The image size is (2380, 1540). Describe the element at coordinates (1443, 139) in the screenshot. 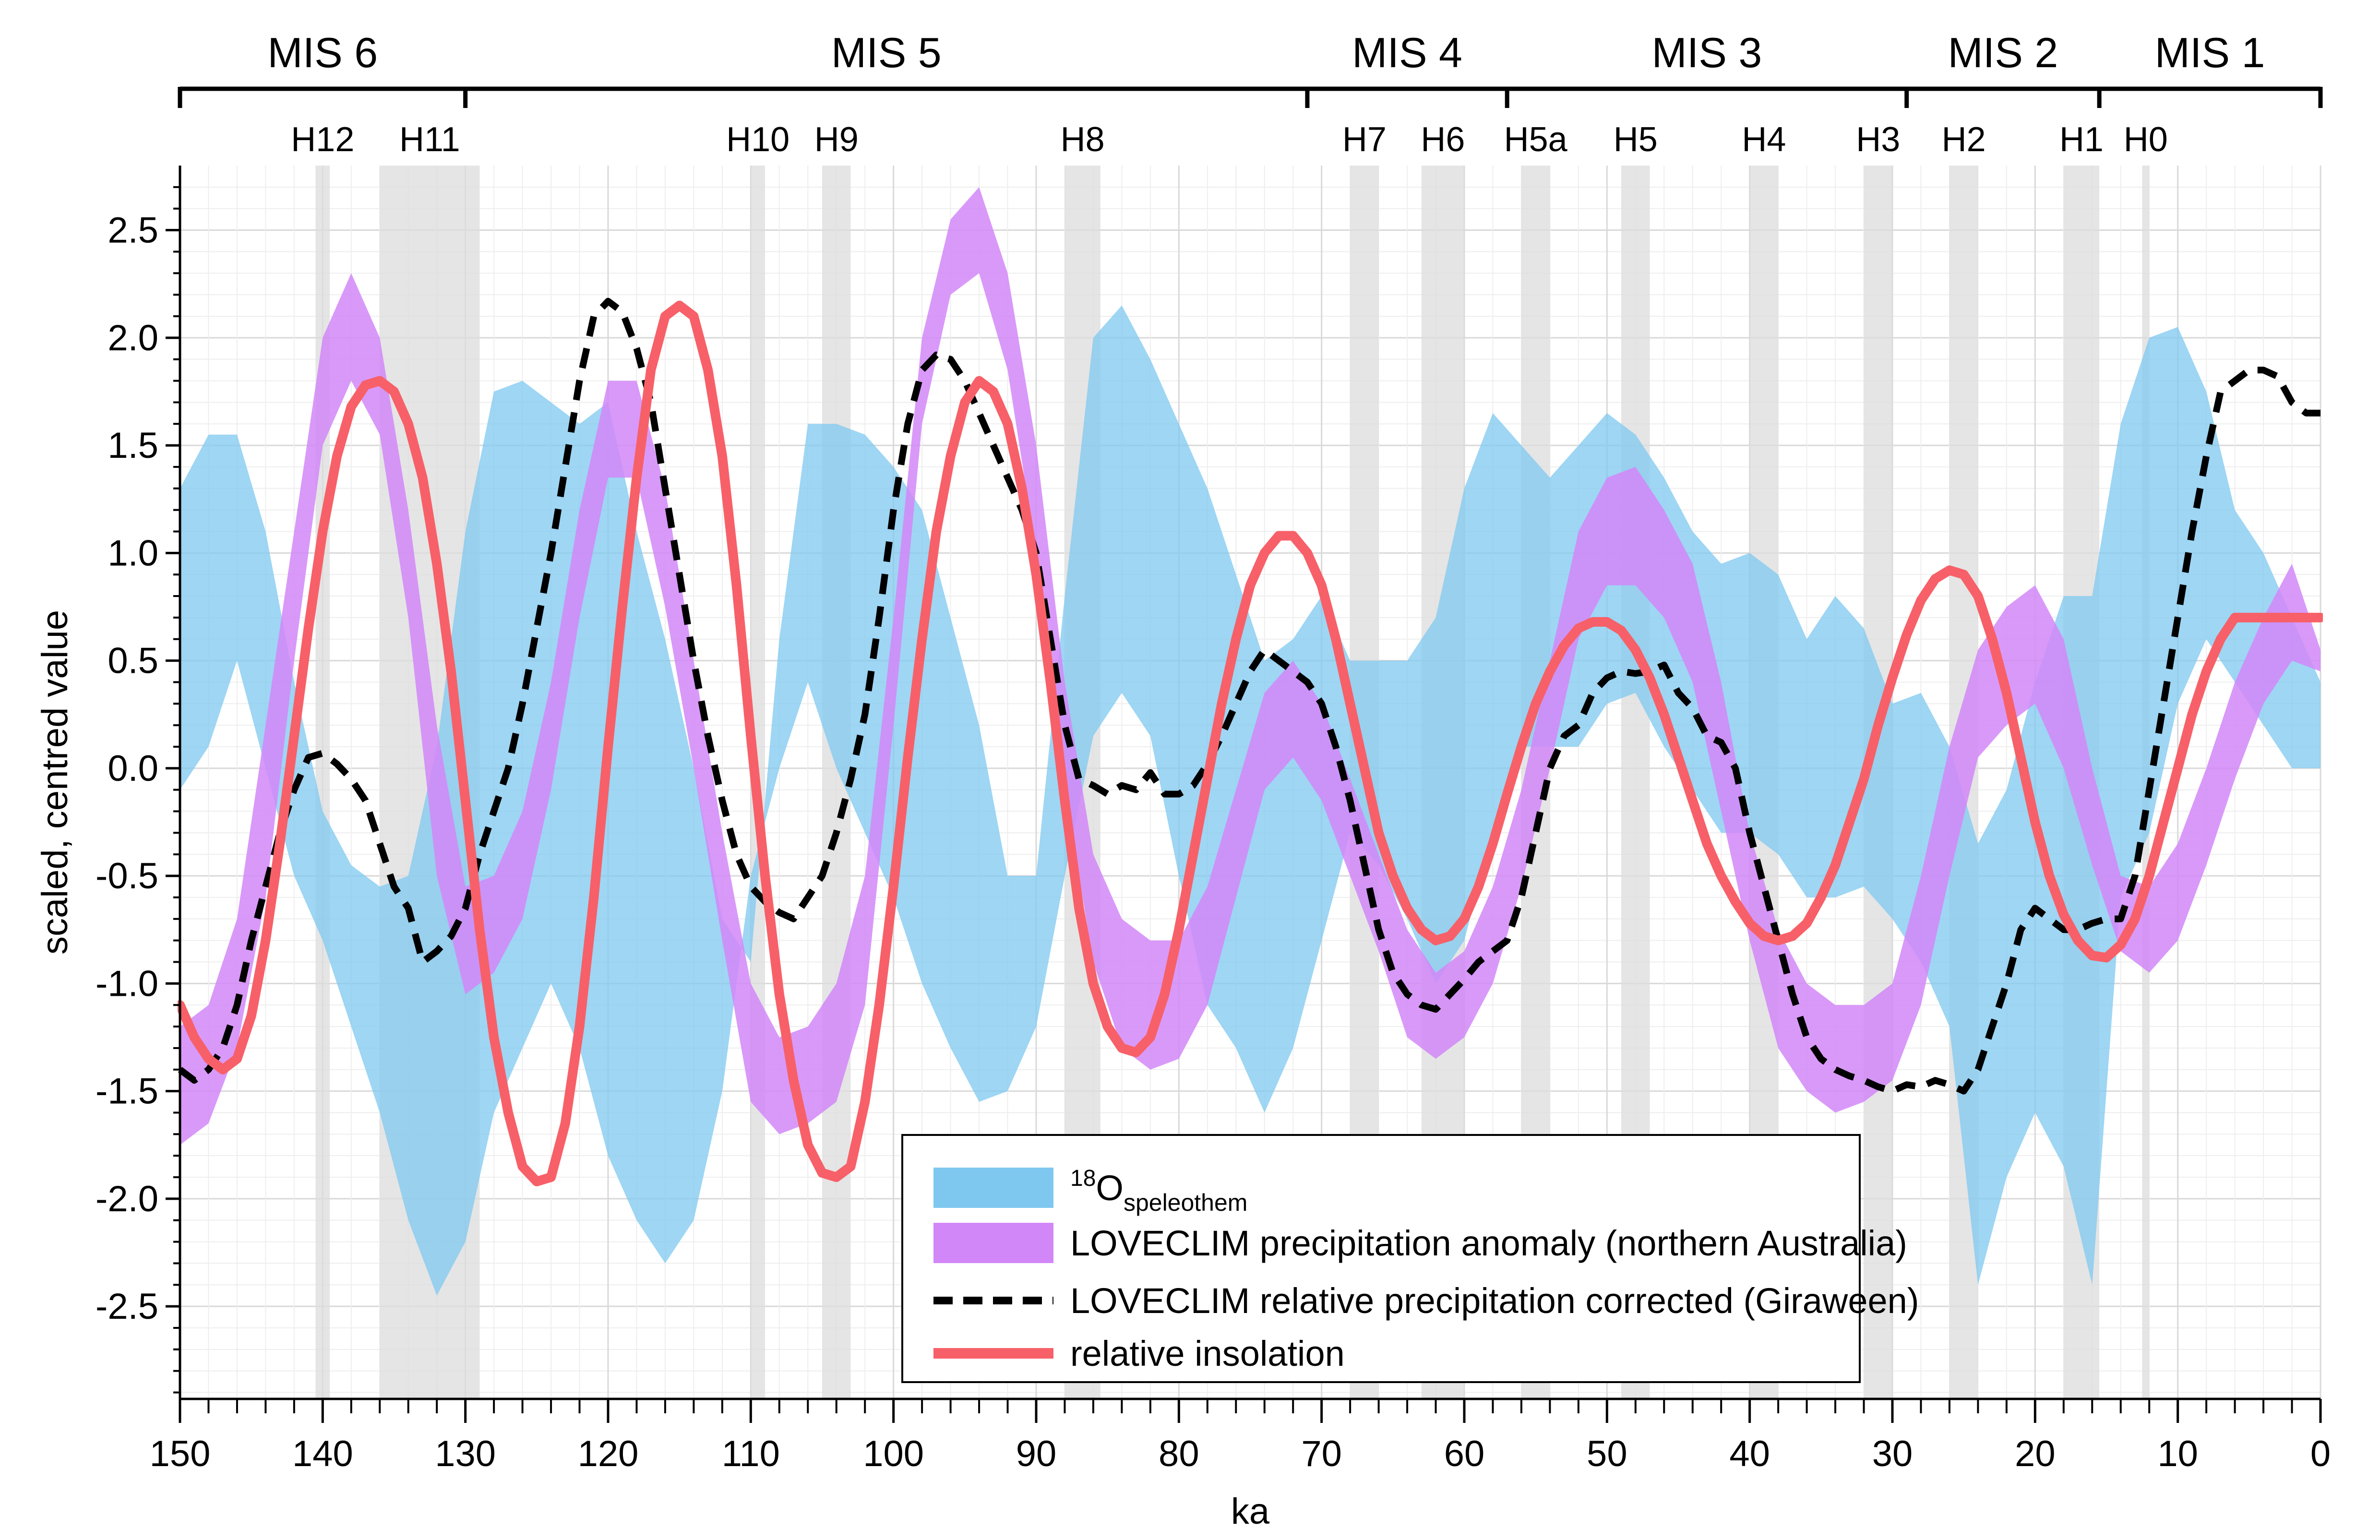

I see `event-label-h6: H6` at that location.